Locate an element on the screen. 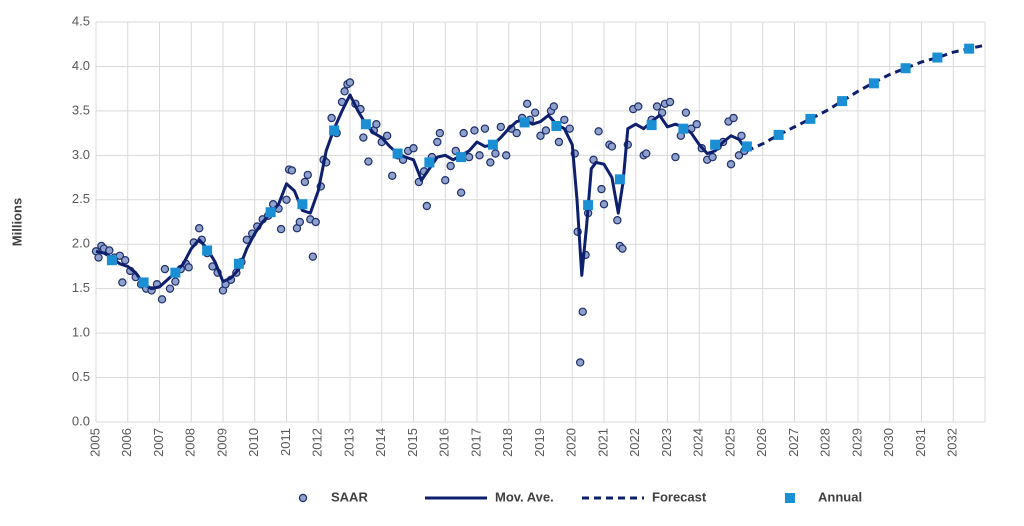 The height and width of the screenshot is (526, 1024). x-tick-label: 2022 is located at coordinates (634, 442).